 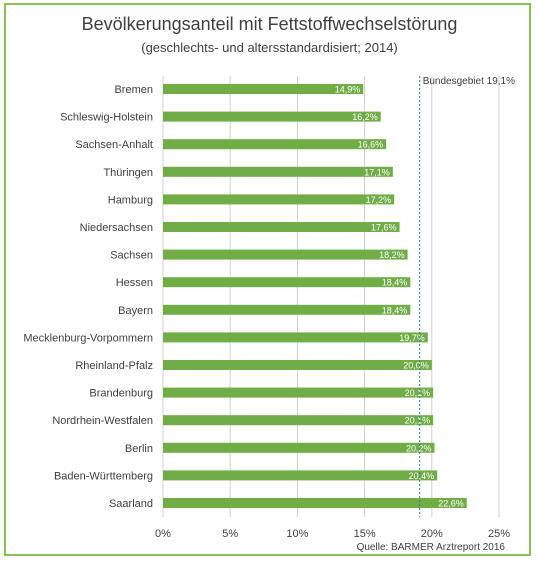 What do you see at coordinates (297, 534) in the screenshot?
I see `x-tick-label: 10%` at bounding box center [297, 534].